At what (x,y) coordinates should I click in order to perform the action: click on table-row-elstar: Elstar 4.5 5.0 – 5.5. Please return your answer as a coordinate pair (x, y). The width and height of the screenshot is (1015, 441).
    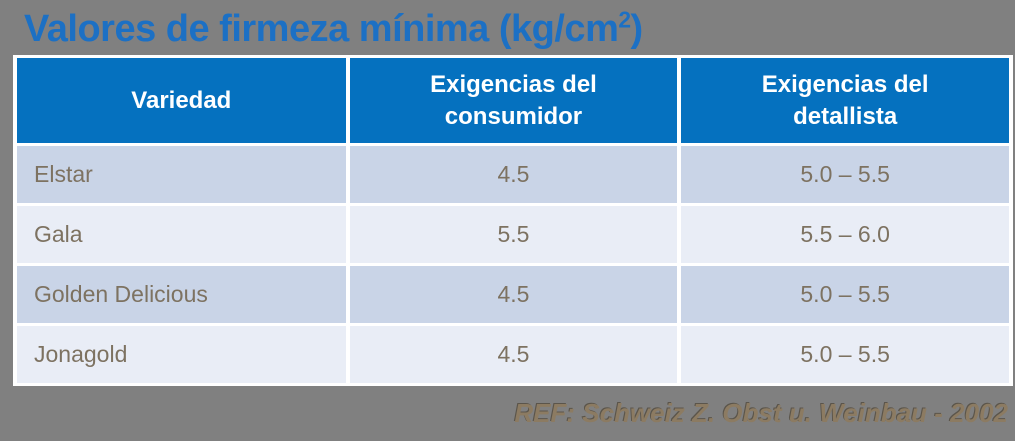
    Looking at the image, I should click on (513, 174).